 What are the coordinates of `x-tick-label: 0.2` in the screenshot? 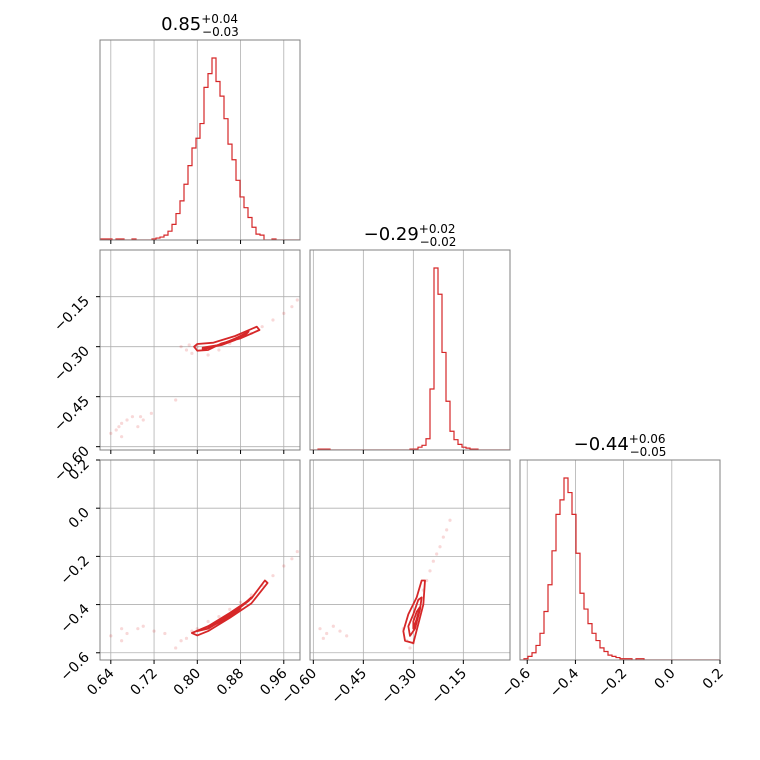 It's located at (713, 679).